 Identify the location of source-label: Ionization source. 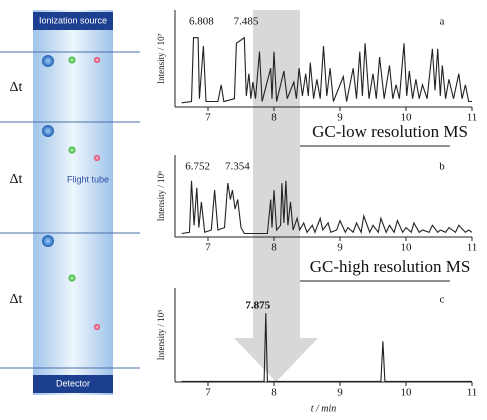
(73, 20).